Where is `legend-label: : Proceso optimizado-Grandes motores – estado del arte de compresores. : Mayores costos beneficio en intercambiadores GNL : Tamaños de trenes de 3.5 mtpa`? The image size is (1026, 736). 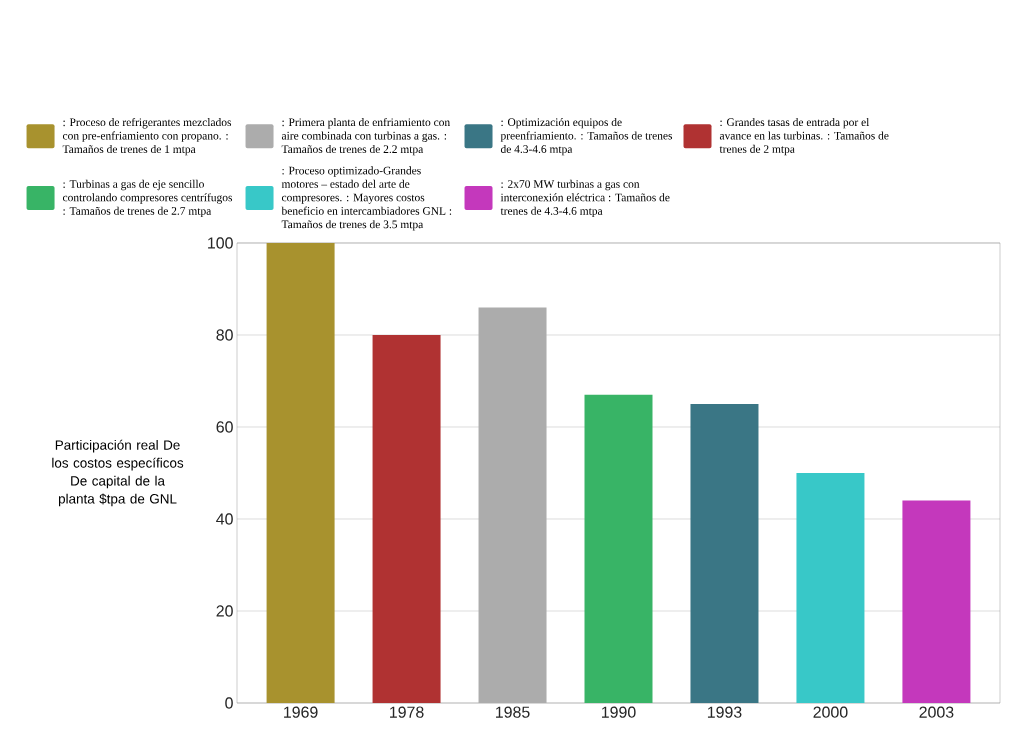
legend-label: : Proceso optimizado-Grandes motores – estado del arte de compresores. : Mayores costos beneficio en intercambiadores GNL : Tamaños de trenes de 3.5 mtpa is located at coordinates (366, 198).